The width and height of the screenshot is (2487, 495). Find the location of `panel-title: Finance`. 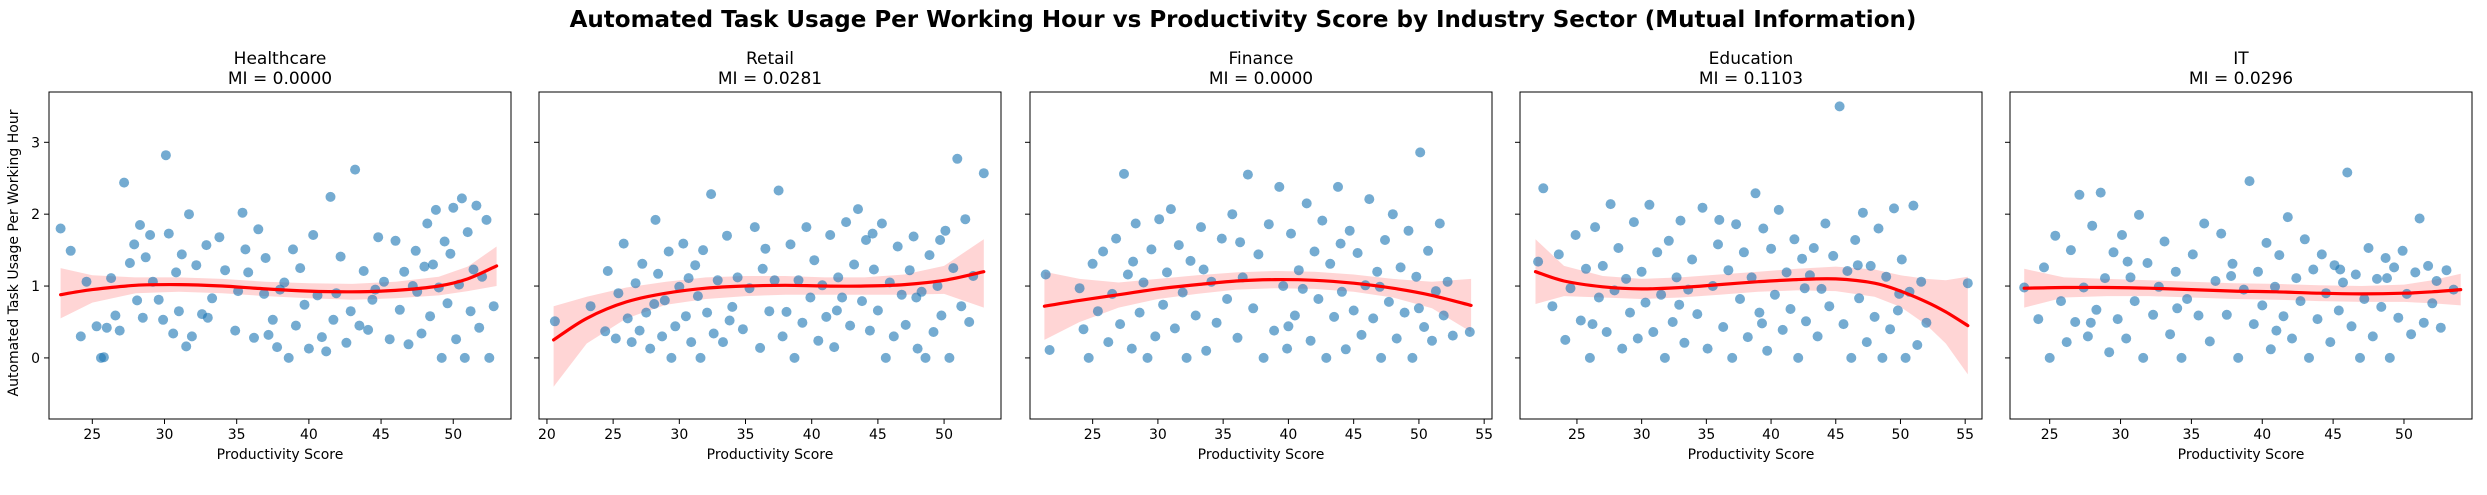

panel-title: Finance is located at coordinates (1260, 59).